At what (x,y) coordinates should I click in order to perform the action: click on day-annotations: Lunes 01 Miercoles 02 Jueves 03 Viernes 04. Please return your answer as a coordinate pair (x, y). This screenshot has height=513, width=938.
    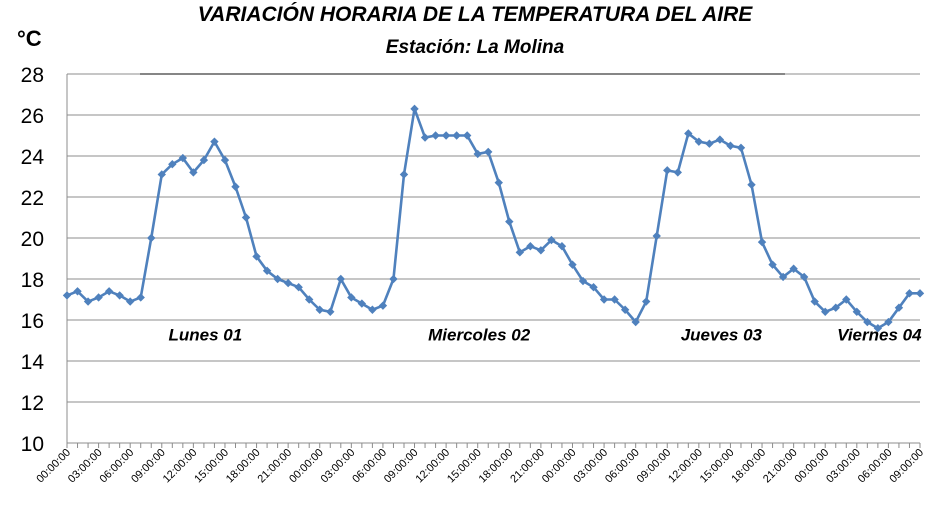
    Looking at the image, I should click on (546, 335).